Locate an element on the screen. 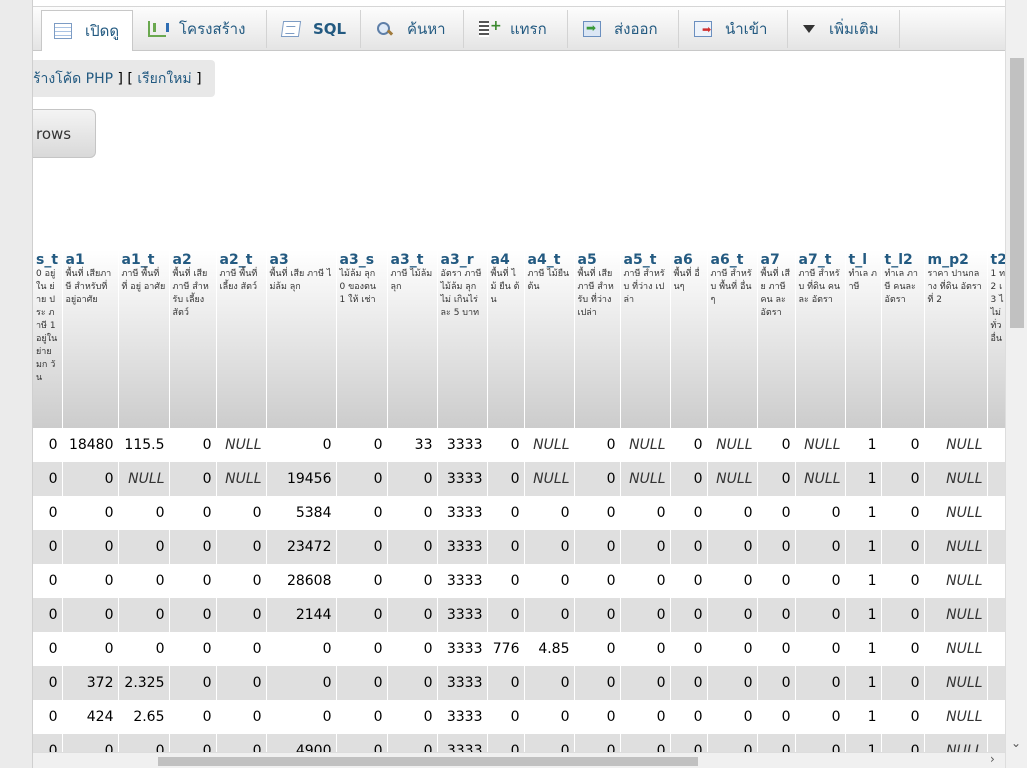 The height and width of the screenshot is (768, 1027). column-header: a6_t ภาษี สำหรับ พื้นที่ อื่นๆ is located at coordinates (732, 339).